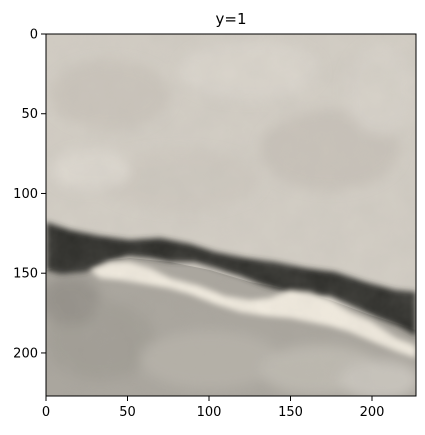  I want to click on y-tick-label: 0, so click(34, 35).